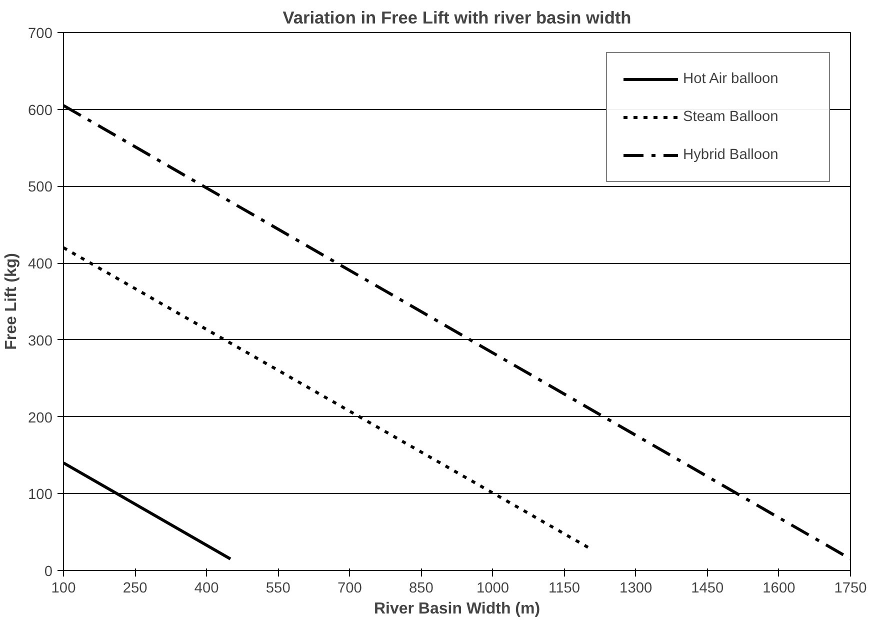 This screenshot has width=890, height=627. I want to click on x-tick-label: 400, so click(206, 588).